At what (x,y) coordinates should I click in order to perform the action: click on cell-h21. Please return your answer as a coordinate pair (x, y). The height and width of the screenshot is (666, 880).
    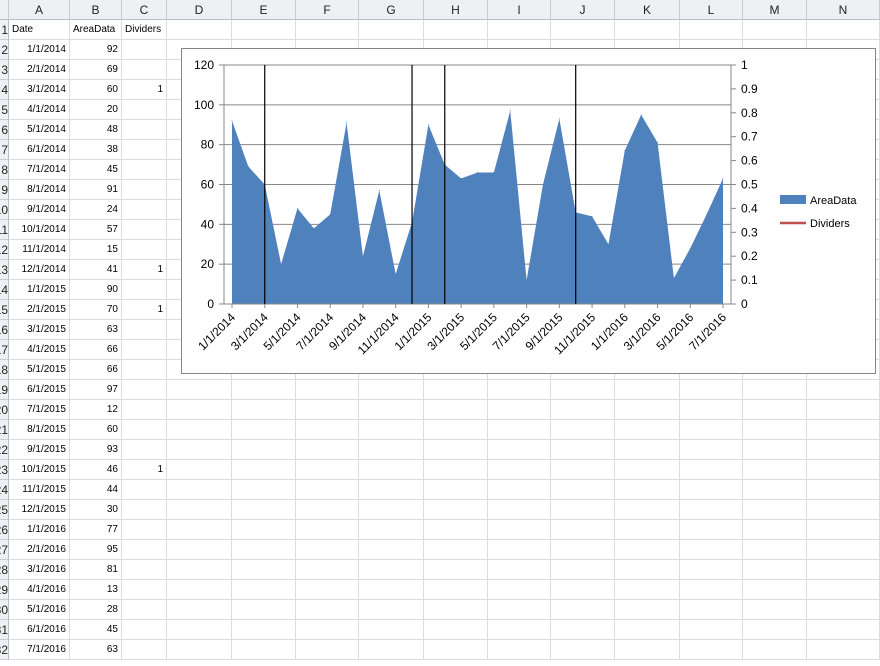
    Looking at the image, I should click on (456, 430).